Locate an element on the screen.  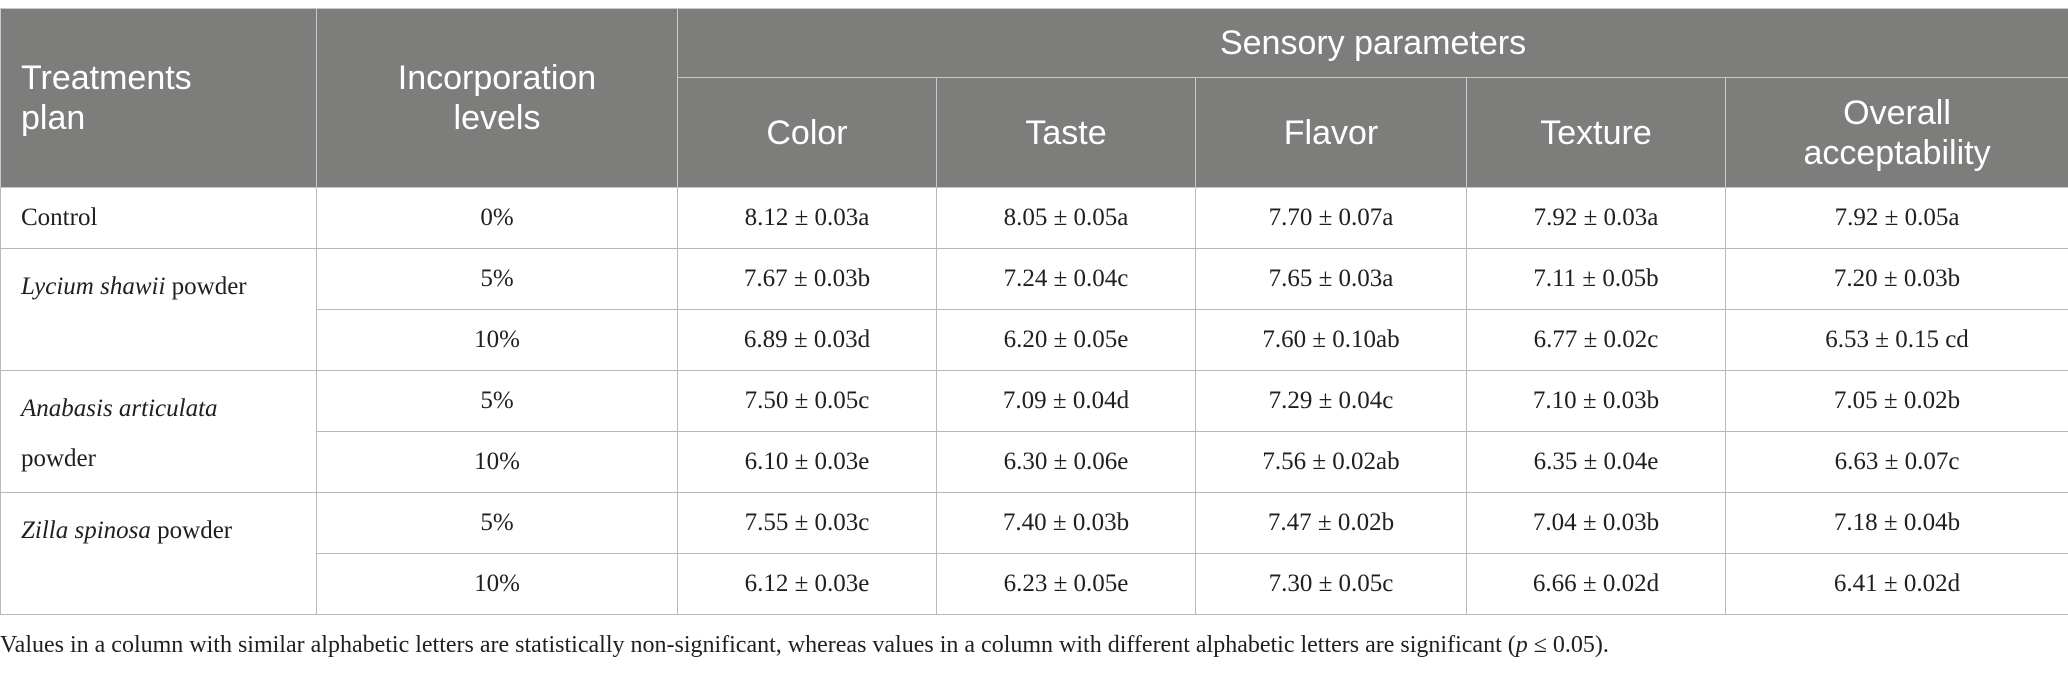
header-treatments-plan: Treatments plan is located at coordinates (158, 98).